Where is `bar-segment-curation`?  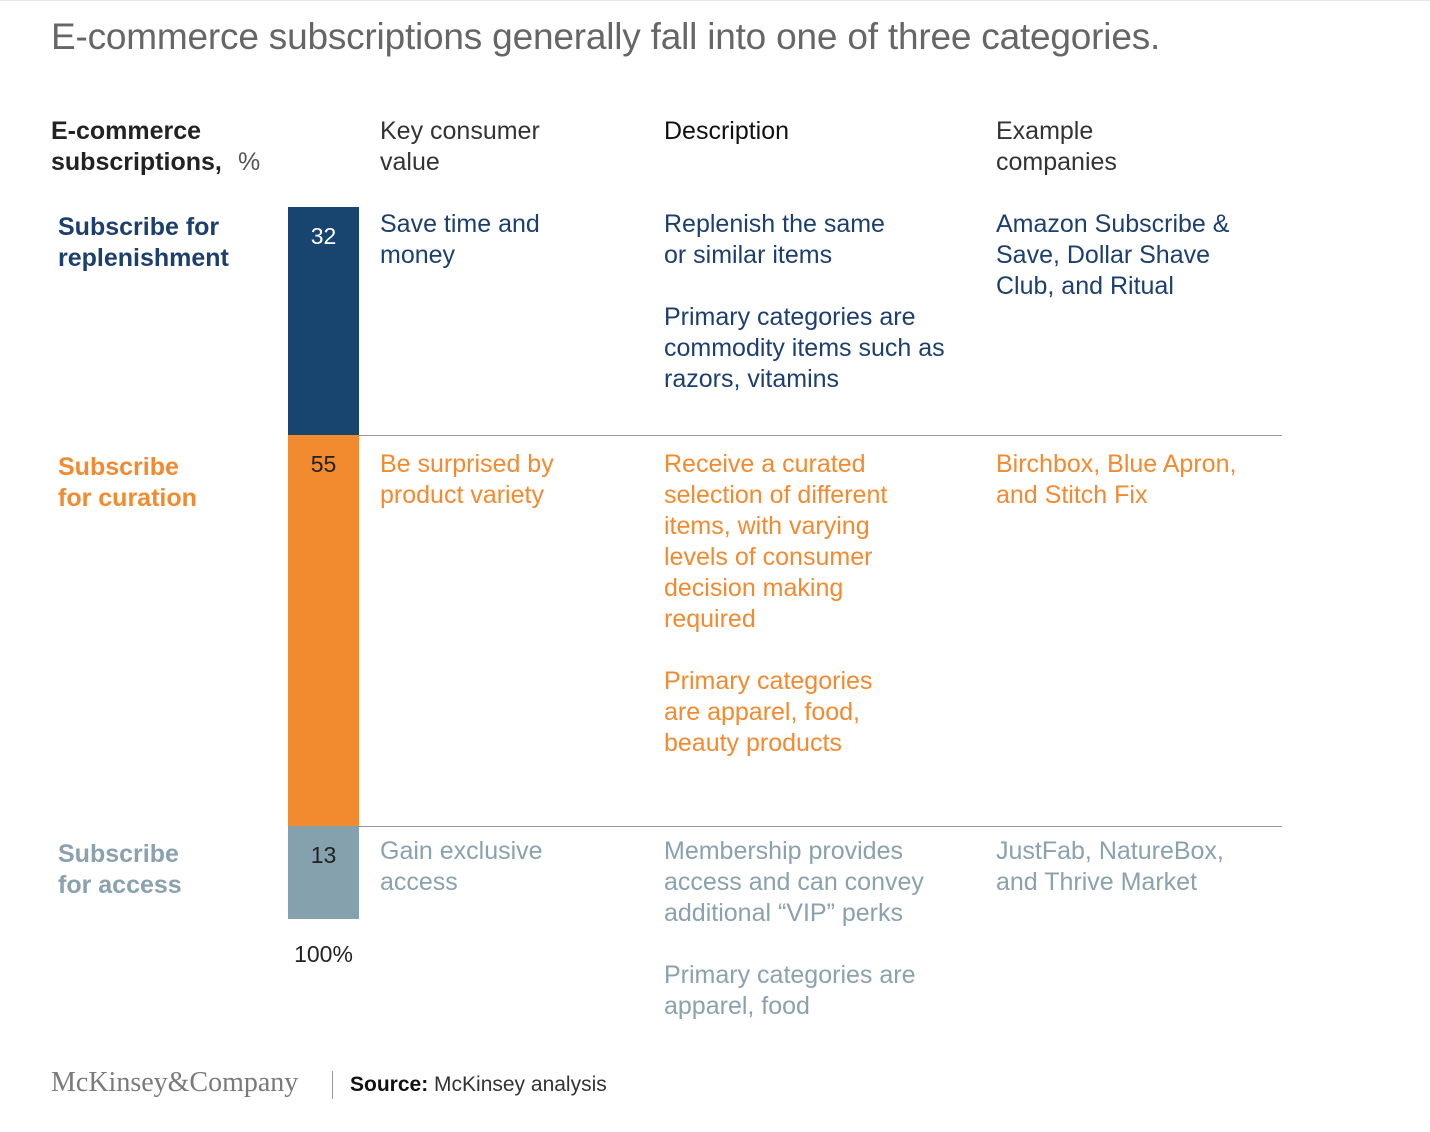
bar-segment-curation is located at coordinates (323, 630).